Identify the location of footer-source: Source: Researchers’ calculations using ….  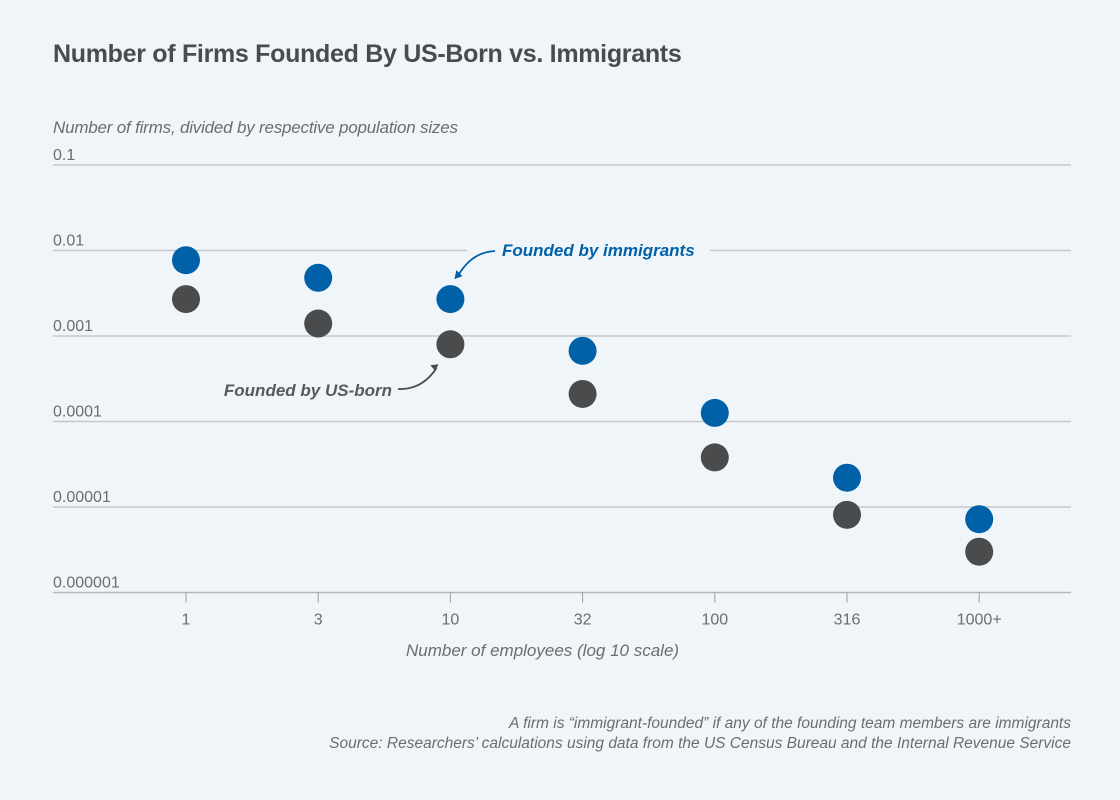
(700, 743).